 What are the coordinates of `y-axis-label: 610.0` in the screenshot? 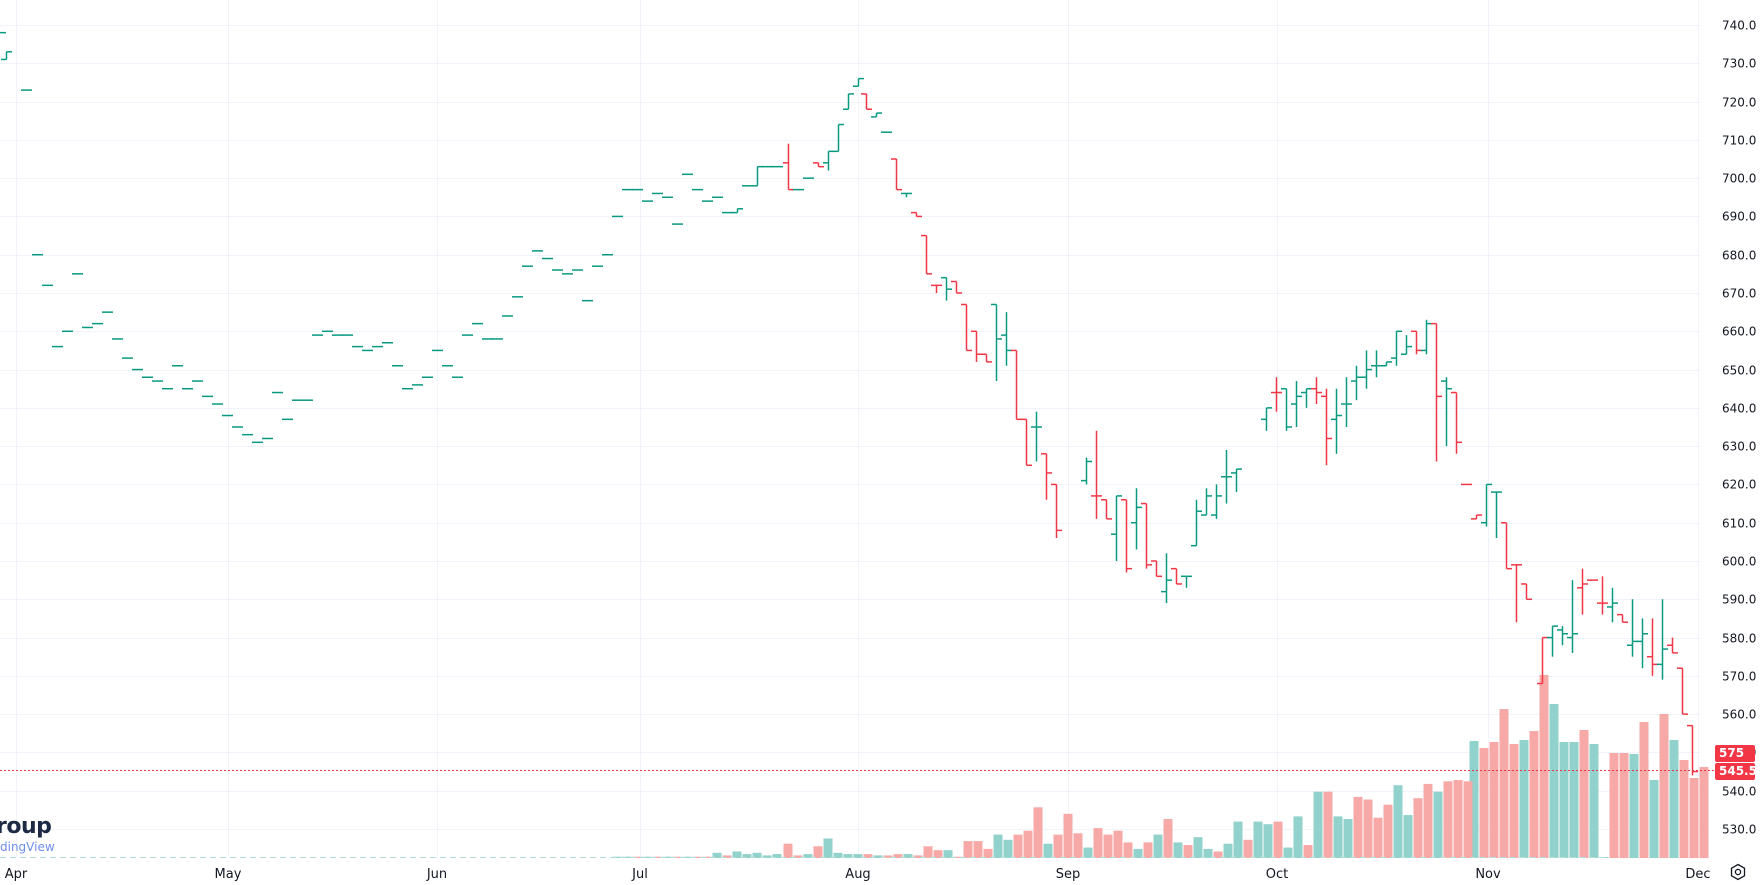 It's located at (1739, 524).